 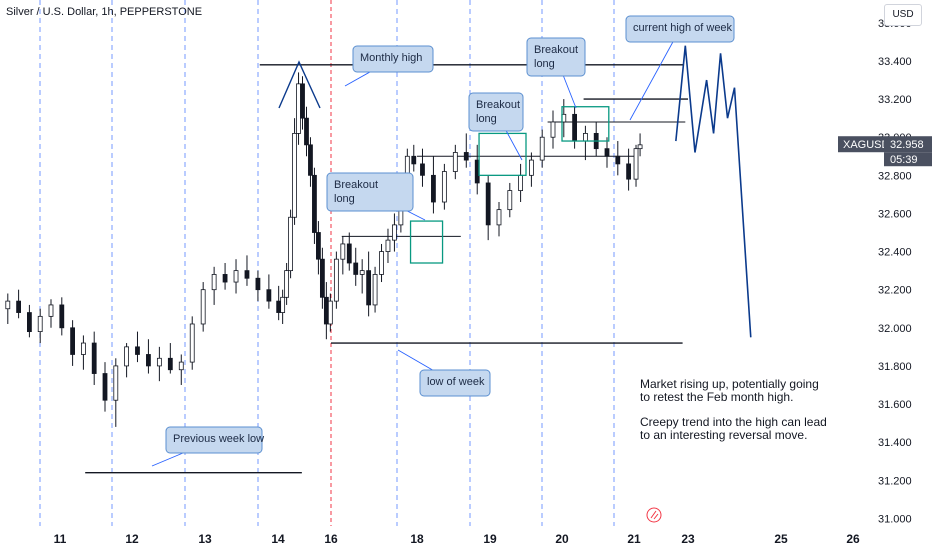 What do you see at coordinates (895, 405) in the screenshot?
I see `y-tick-label: 31.600` at bounding box center [895, 405].